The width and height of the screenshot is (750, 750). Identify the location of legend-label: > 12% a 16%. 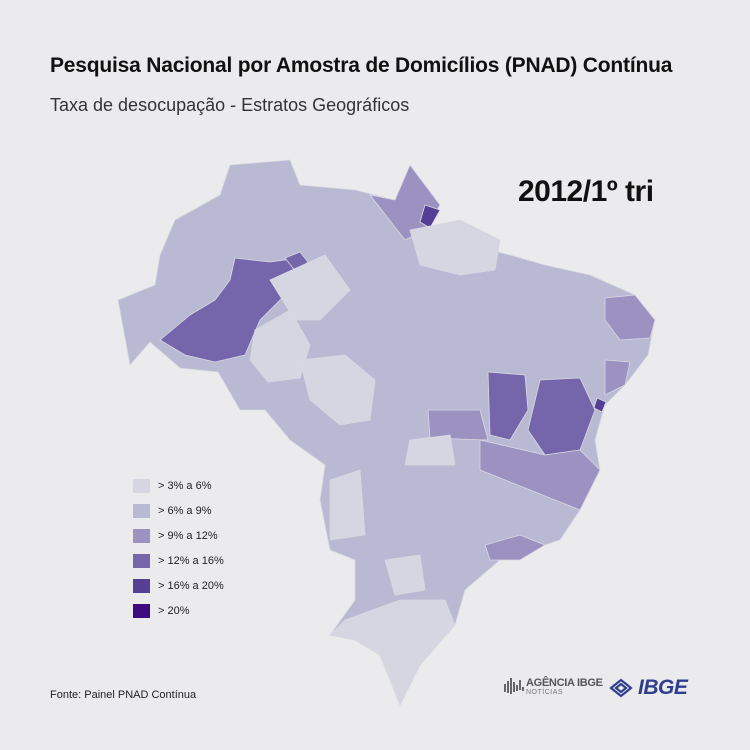
(191, 560).